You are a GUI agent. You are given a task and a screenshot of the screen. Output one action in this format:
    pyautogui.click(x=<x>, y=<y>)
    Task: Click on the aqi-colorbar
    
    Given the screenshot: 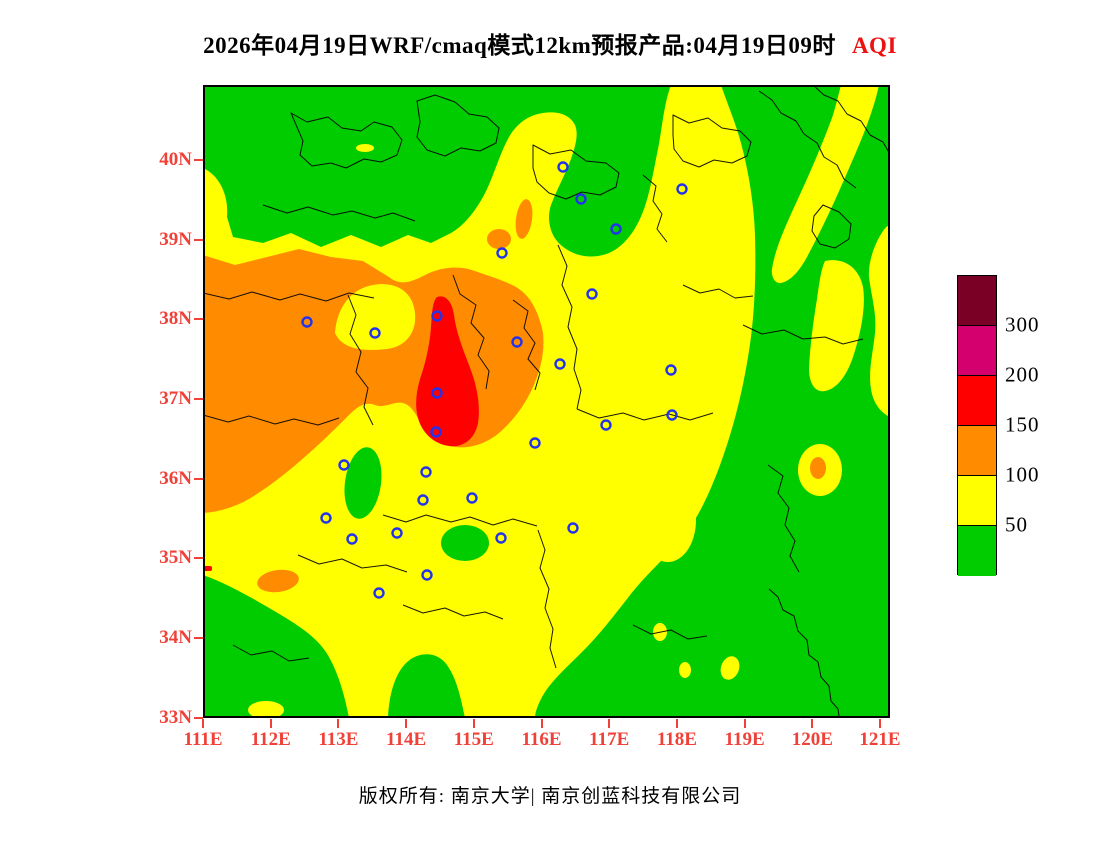 What is the action you would take?
    pyautogui.click(x=977, y=425)
    